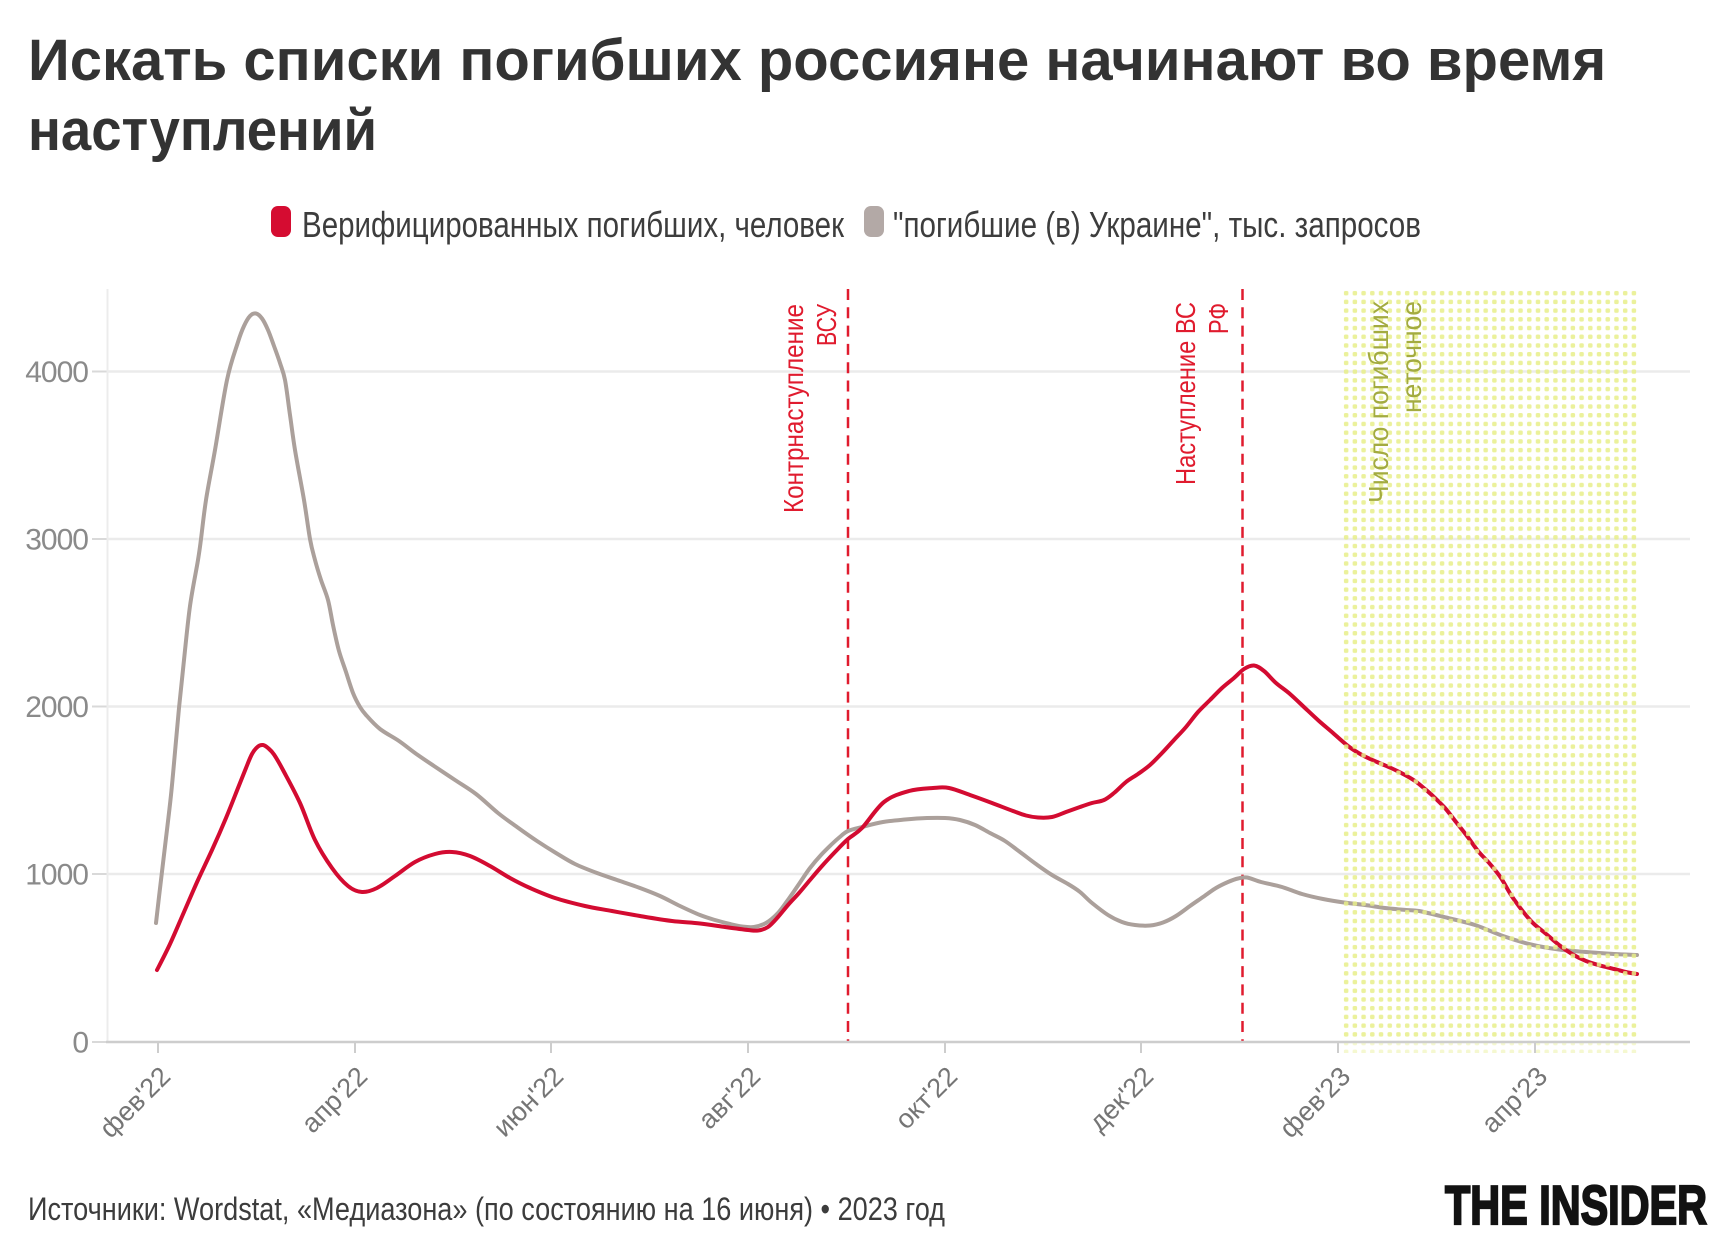  I want to click on svg-text: 2000, so click(56, 707).